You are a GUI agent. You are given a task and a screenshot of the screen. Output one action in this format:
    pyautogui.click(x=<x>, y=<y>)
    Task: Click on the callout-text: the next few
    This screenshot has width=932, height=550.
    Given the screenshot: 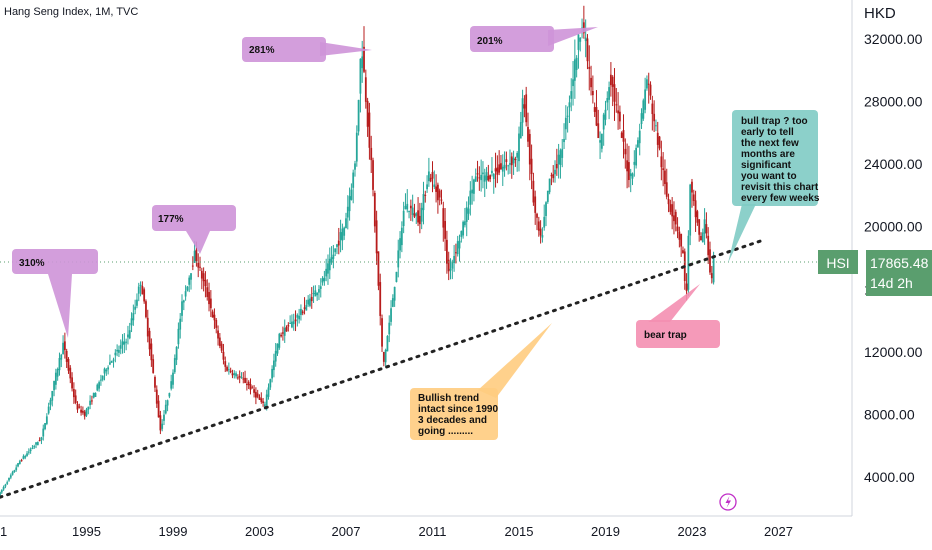 What is the action you would take?
    pyautogui.click(x=770, y=143)
    